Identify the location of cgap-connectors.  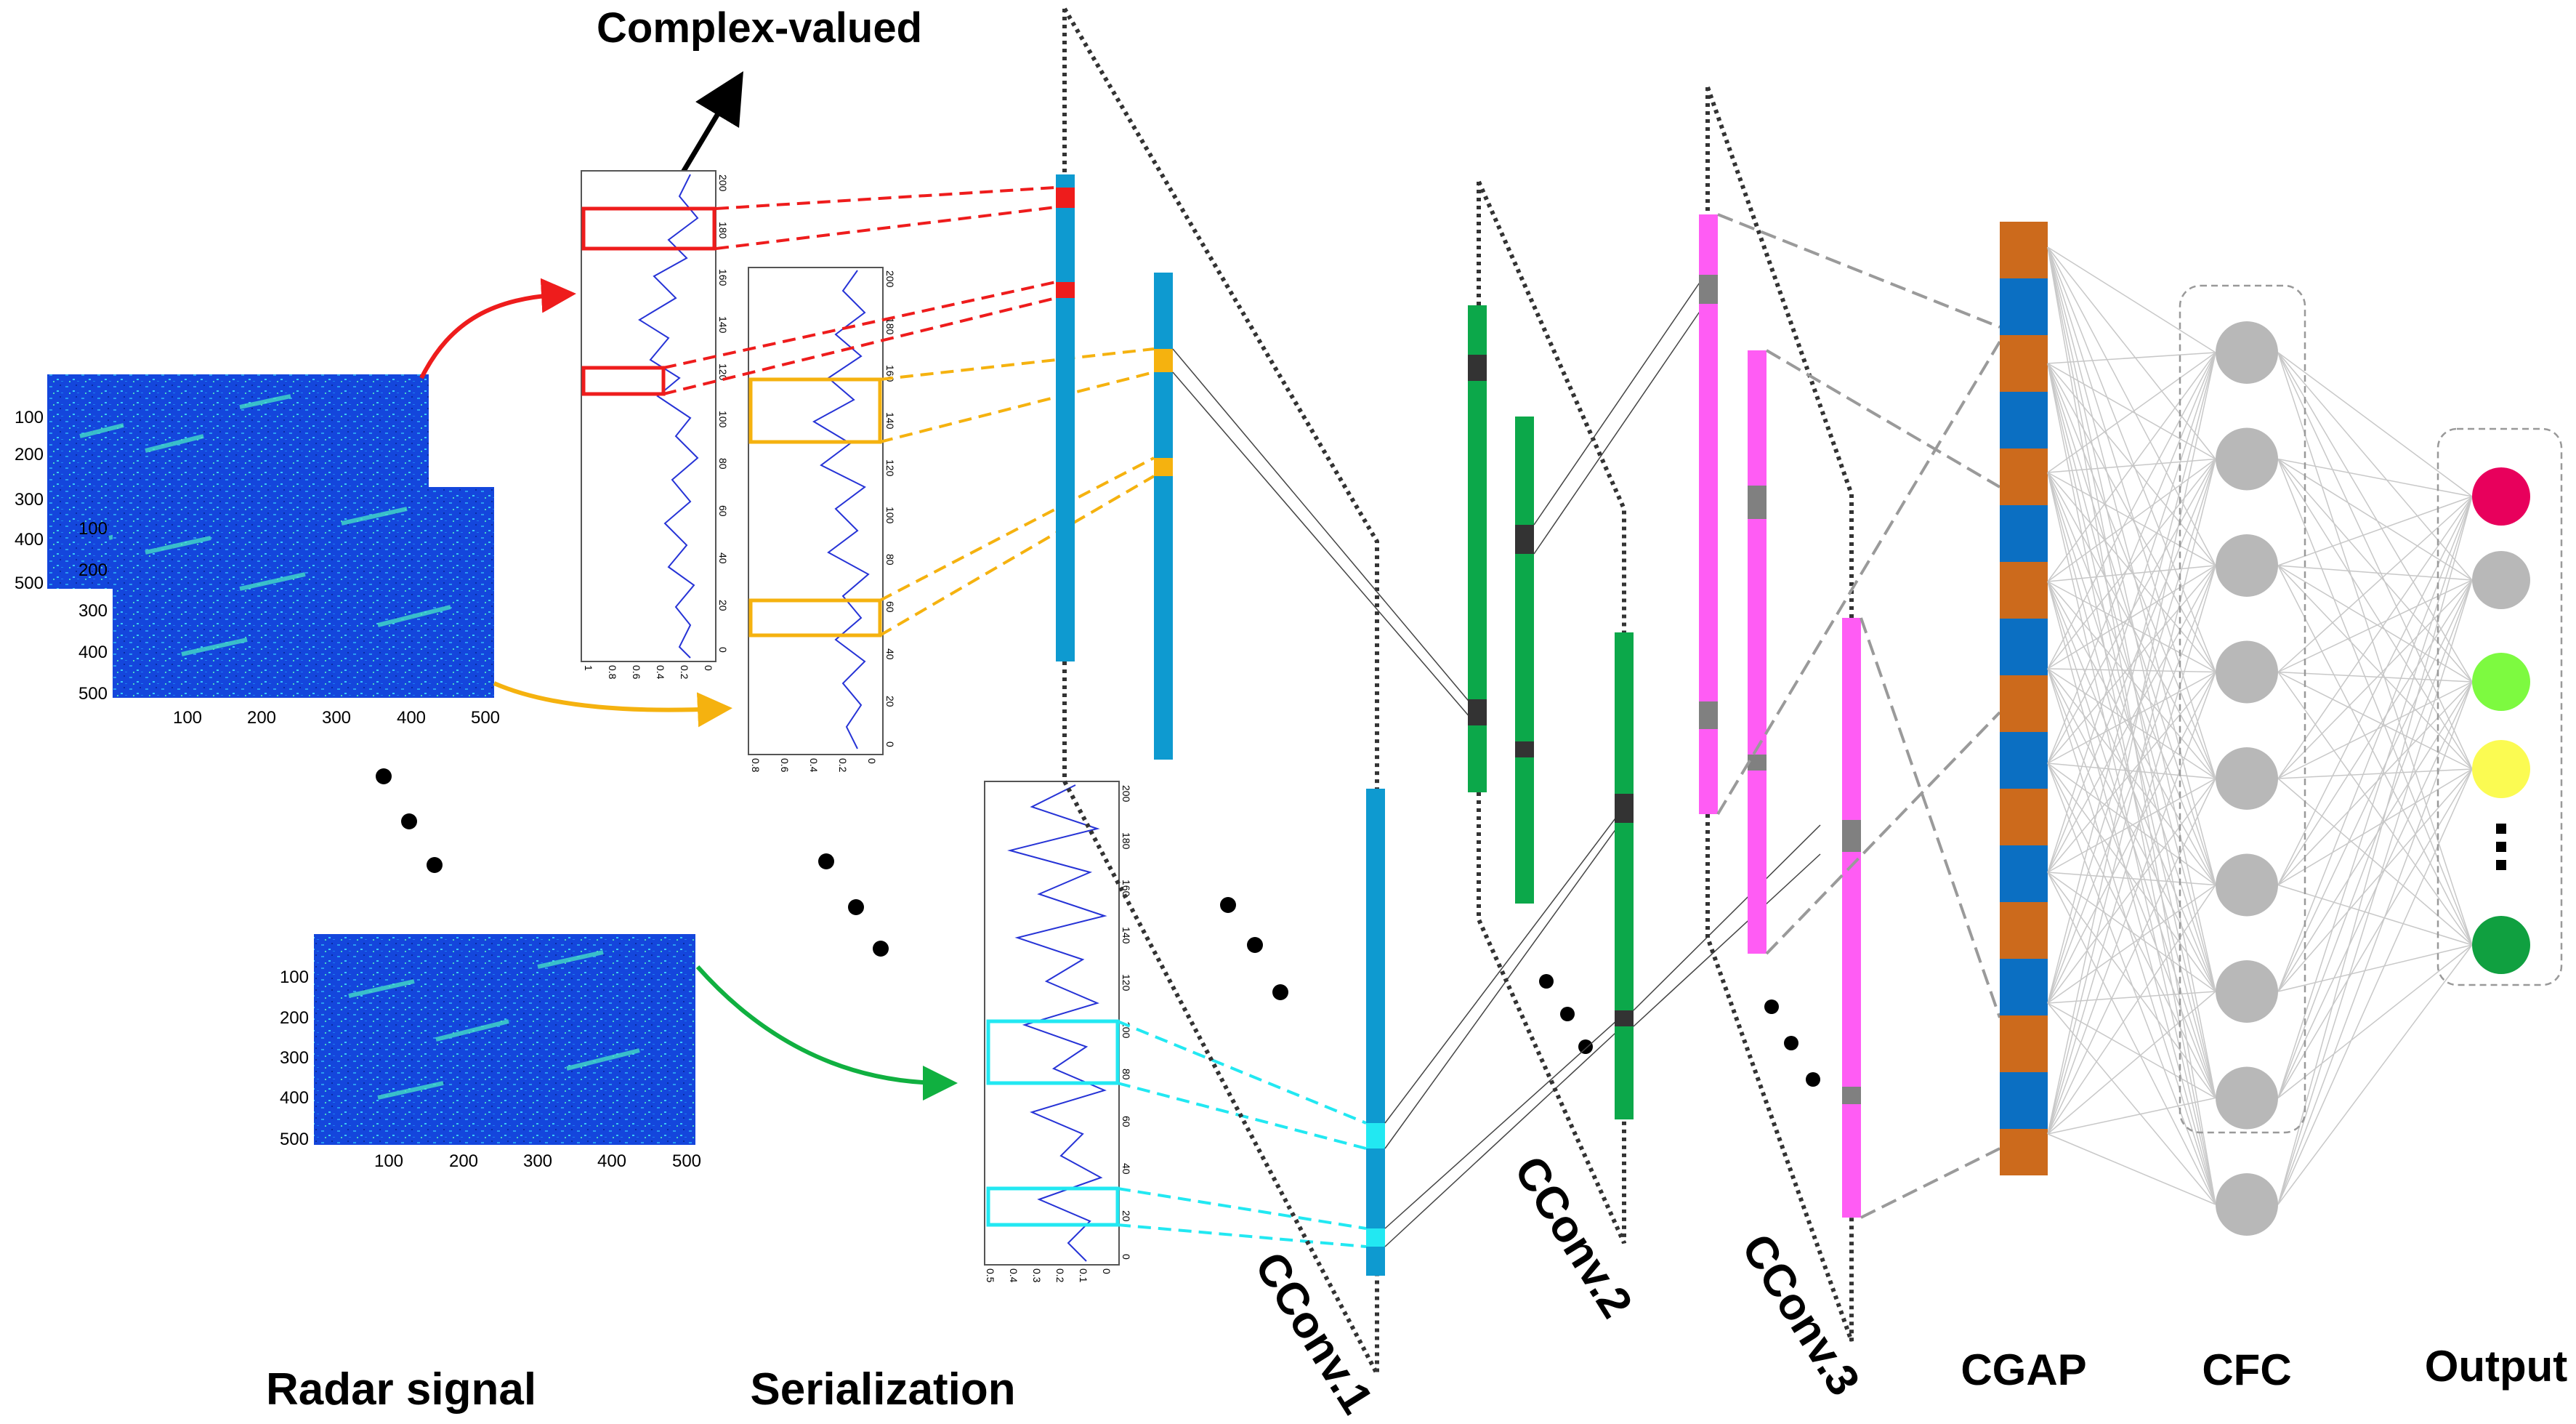
(1858, 716).